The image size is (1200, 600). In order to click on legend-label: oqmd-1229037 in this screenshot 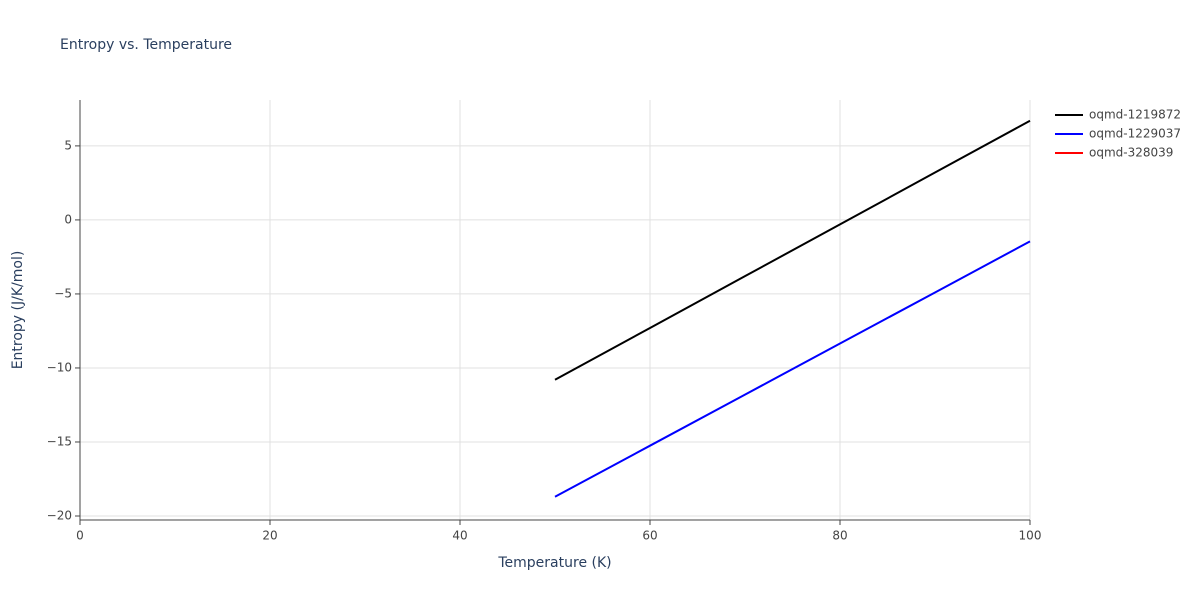, I will do `click(1135, 134)`.